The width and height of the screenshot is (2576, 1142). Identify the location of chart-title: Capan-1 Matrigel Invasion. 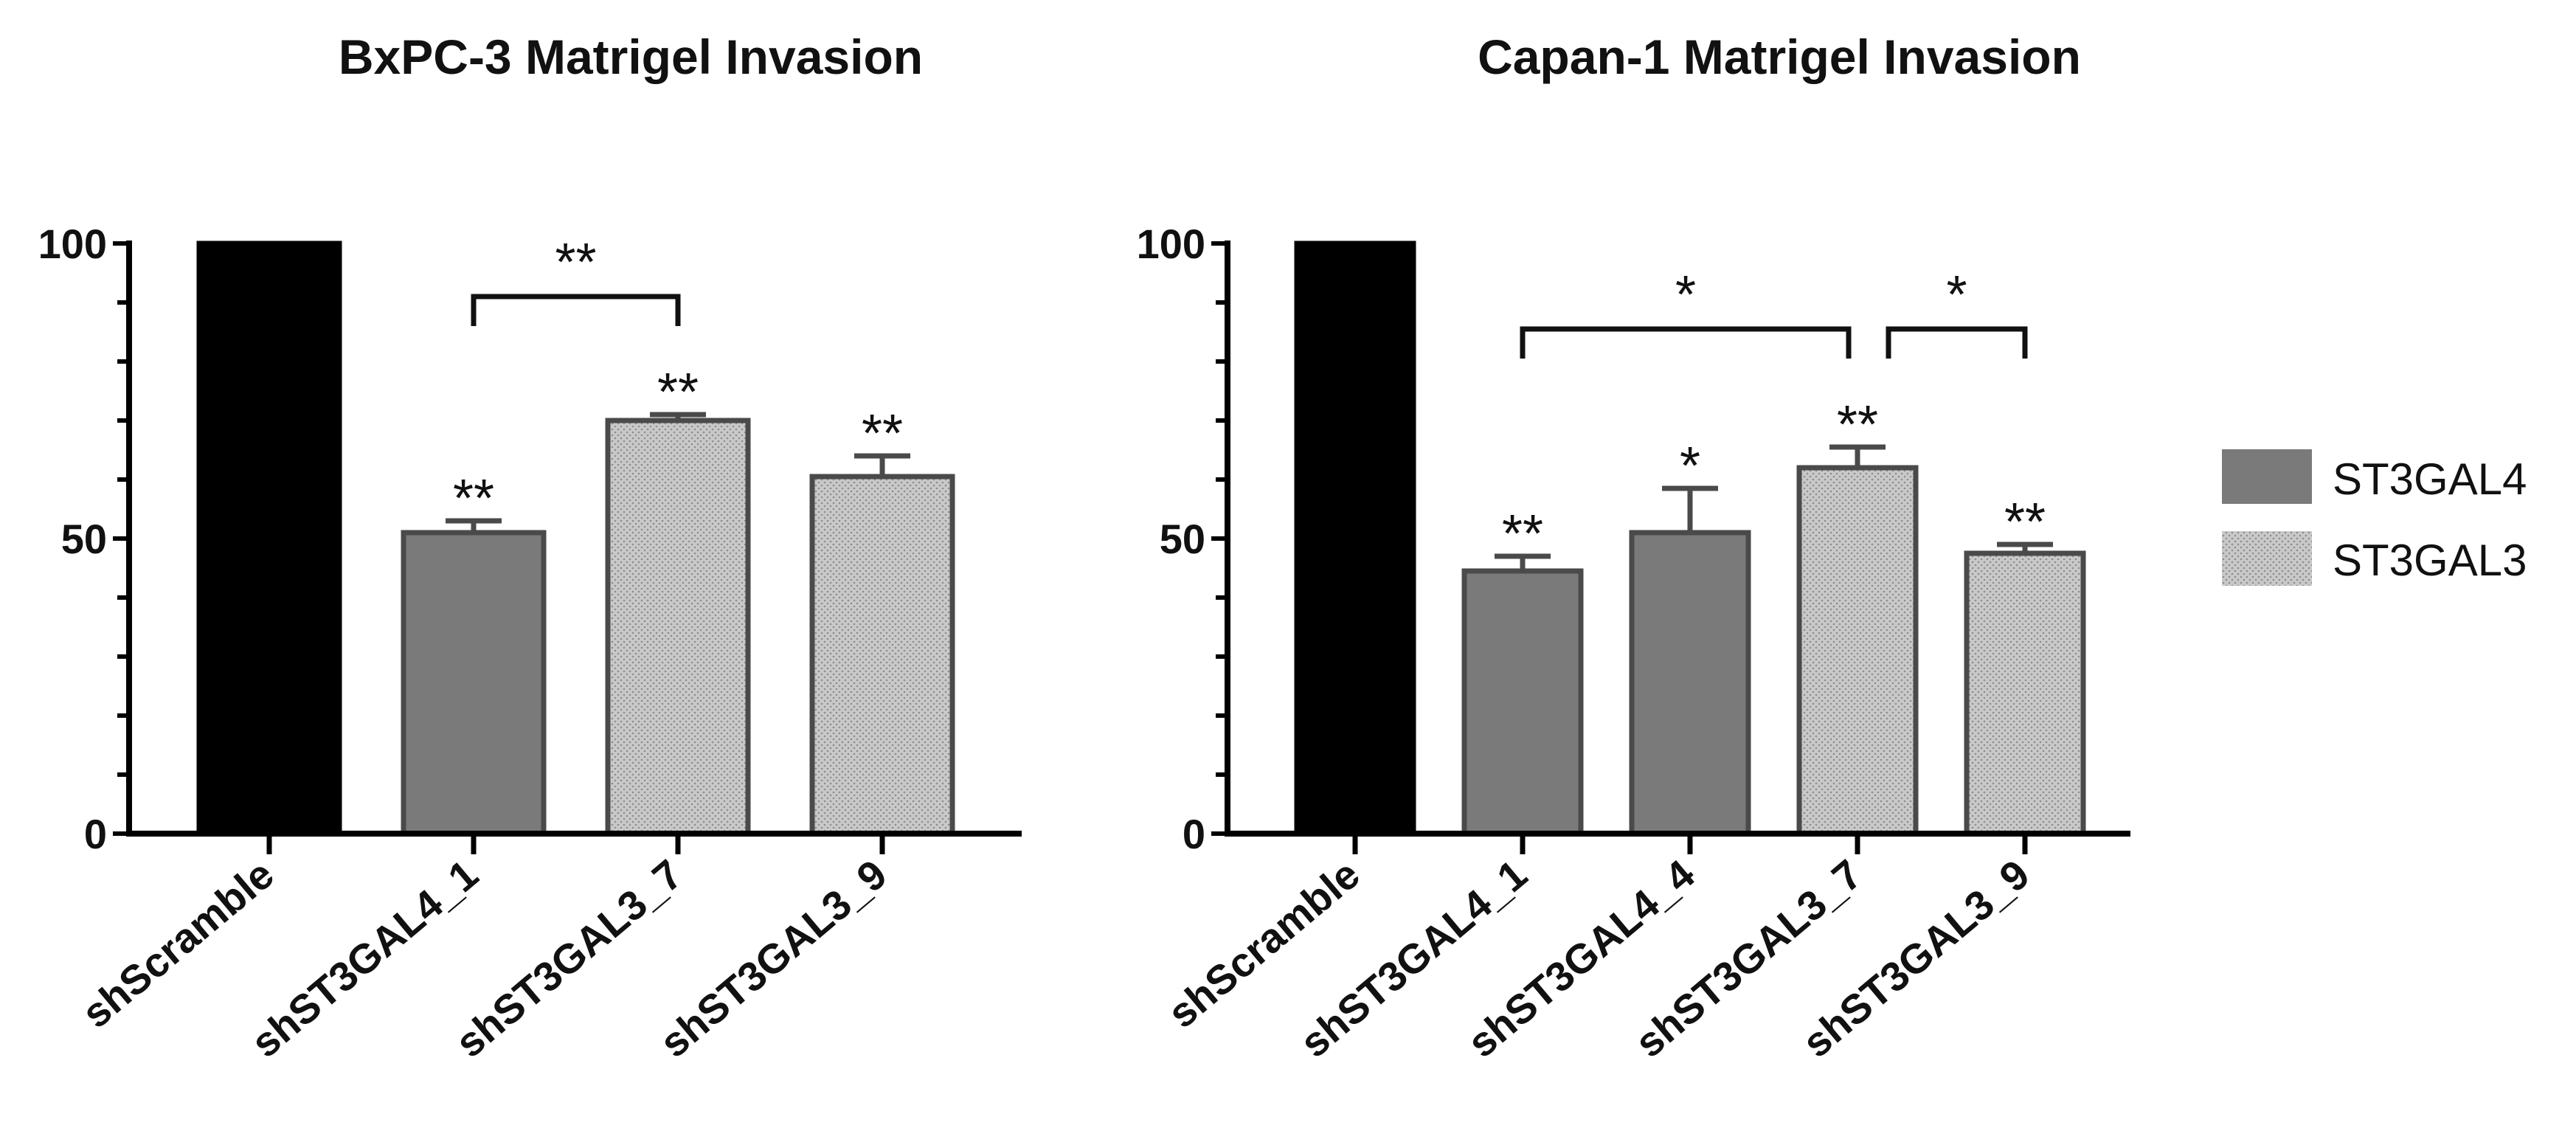
(1780, 57).